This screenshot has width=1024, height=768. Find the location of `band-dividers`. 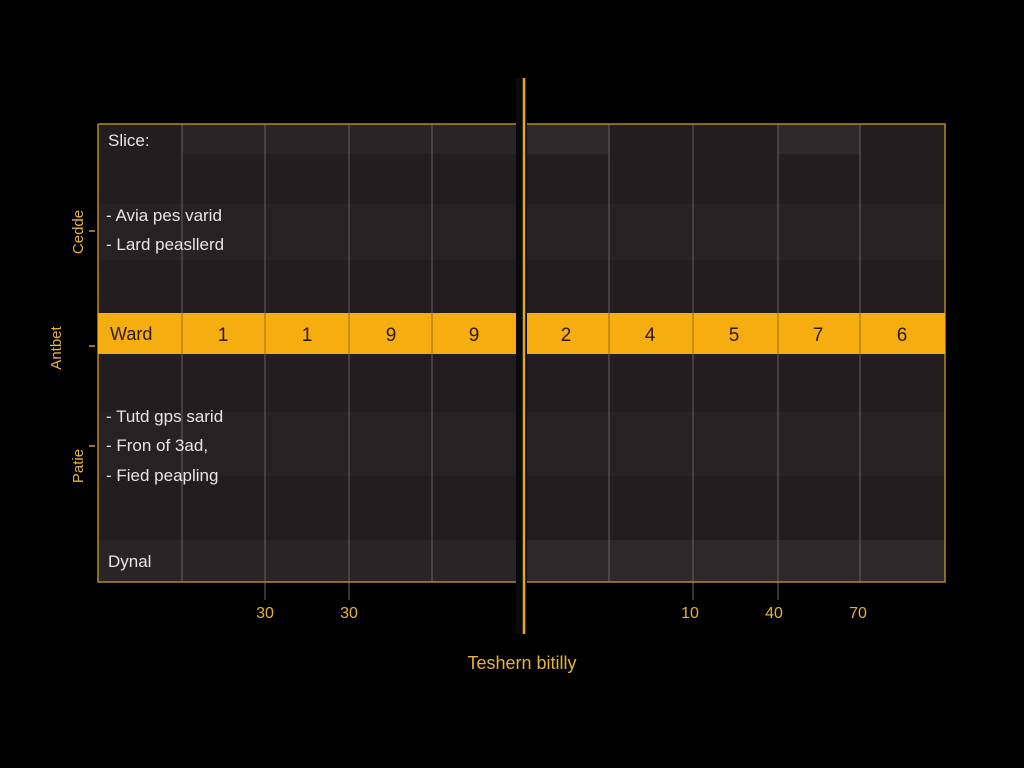

band-dividers is located at coordinates (521, 333).